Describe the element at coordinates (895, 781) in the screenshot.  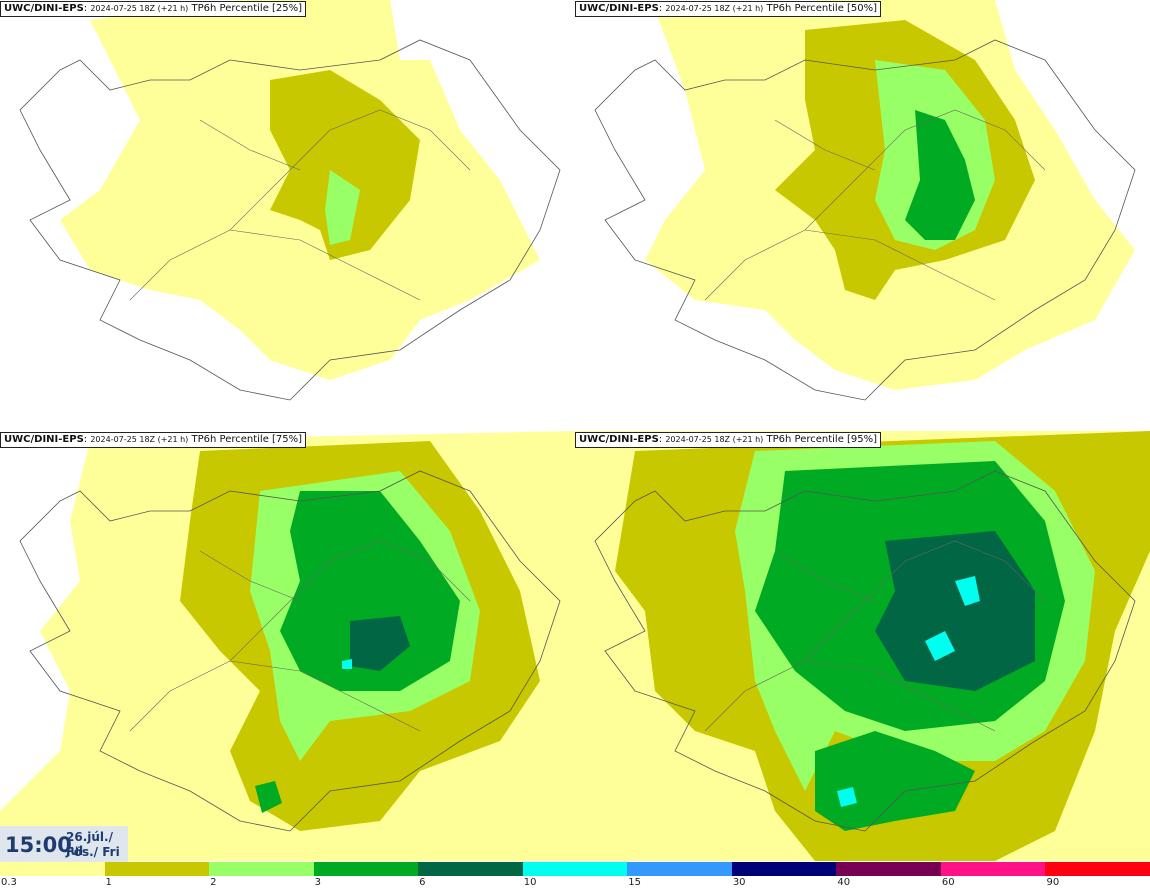
I see `precip-cell-green-south` at that location.